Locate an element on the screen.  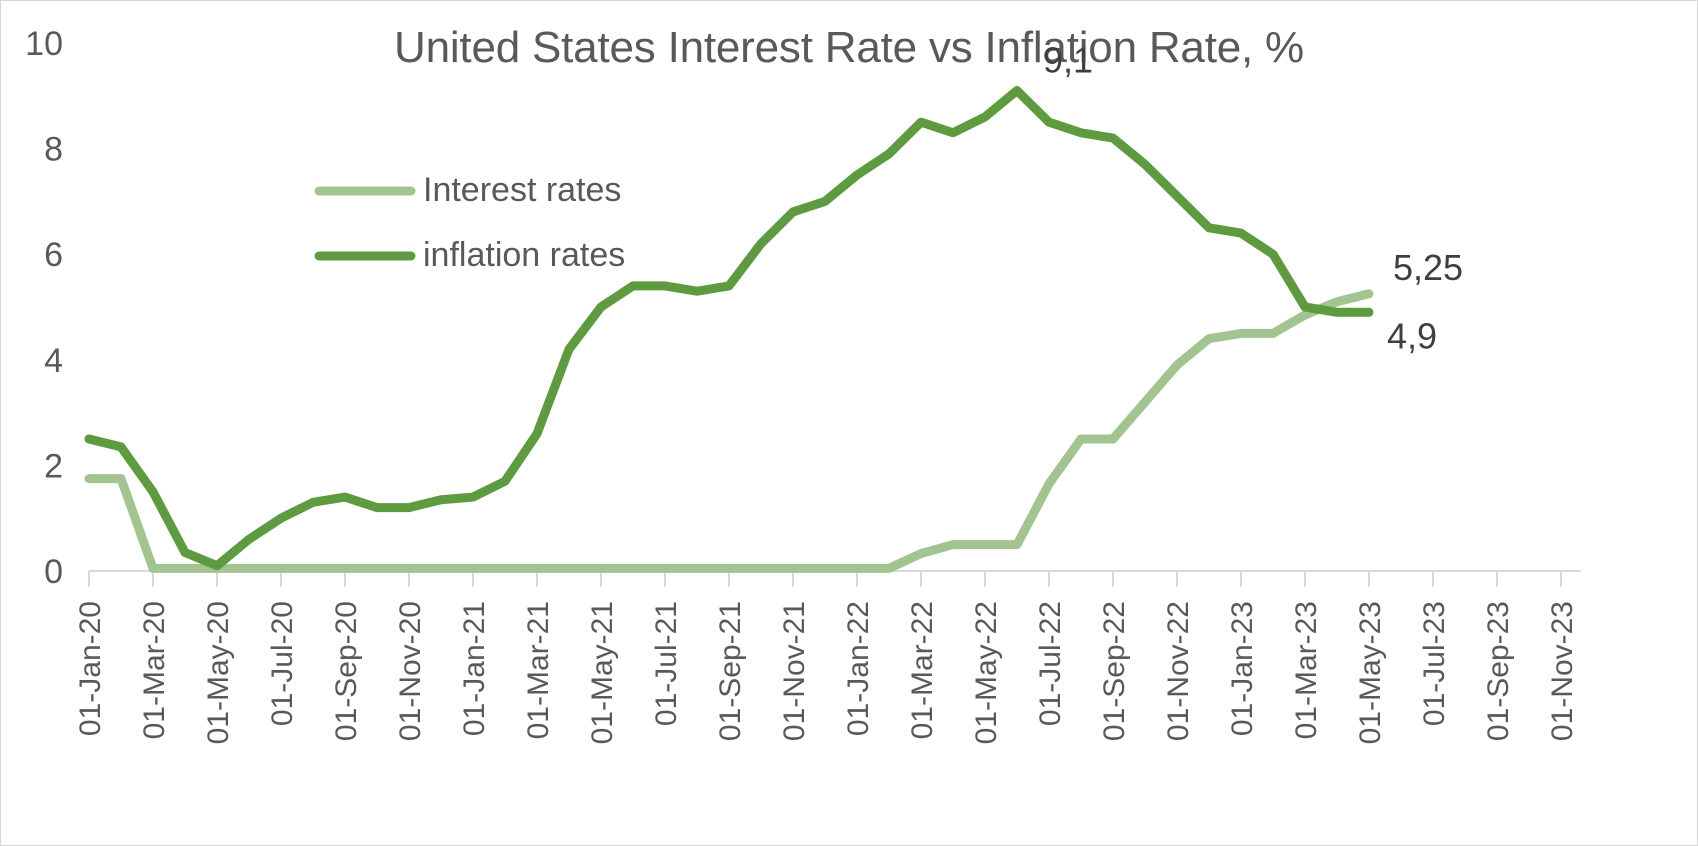
x-tick-label: 01-Mar-20 is located at coordinates (154, 670).